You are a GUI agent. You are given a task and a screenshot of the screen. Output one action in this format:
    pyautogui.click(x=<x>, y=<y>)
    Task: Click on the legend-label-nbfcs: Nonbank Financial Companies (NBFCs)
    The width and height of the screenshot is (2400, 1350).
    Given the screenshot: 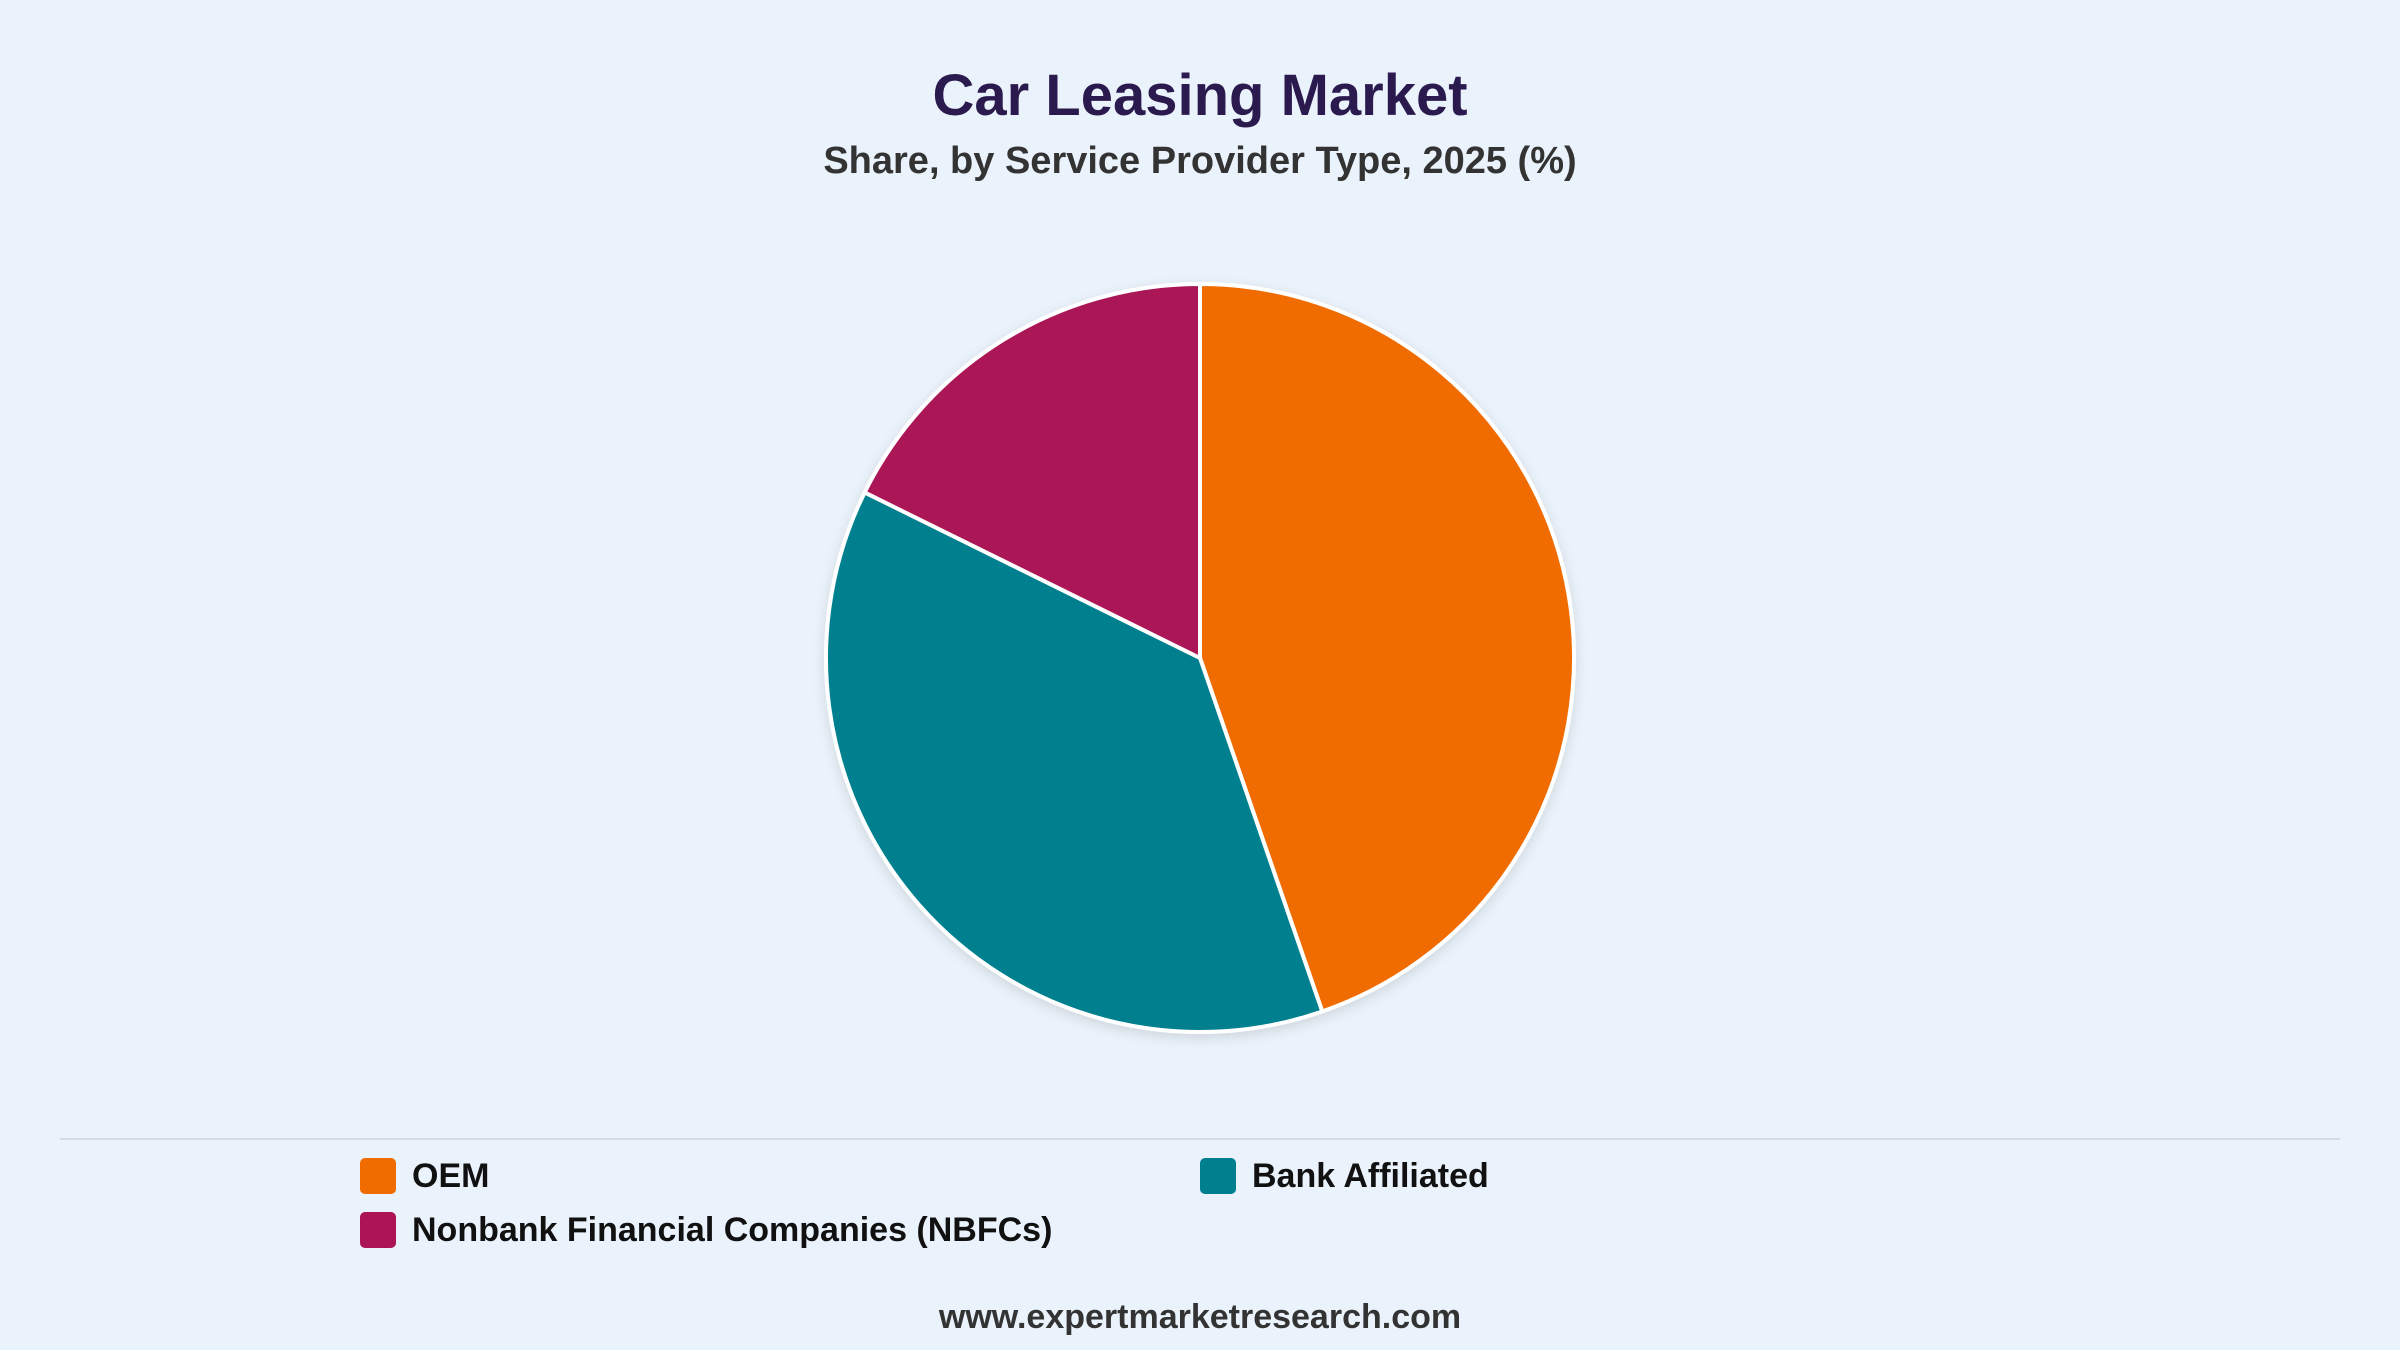 What is the action you would take?
    pyautogui.click(x=732, y=1229)
    